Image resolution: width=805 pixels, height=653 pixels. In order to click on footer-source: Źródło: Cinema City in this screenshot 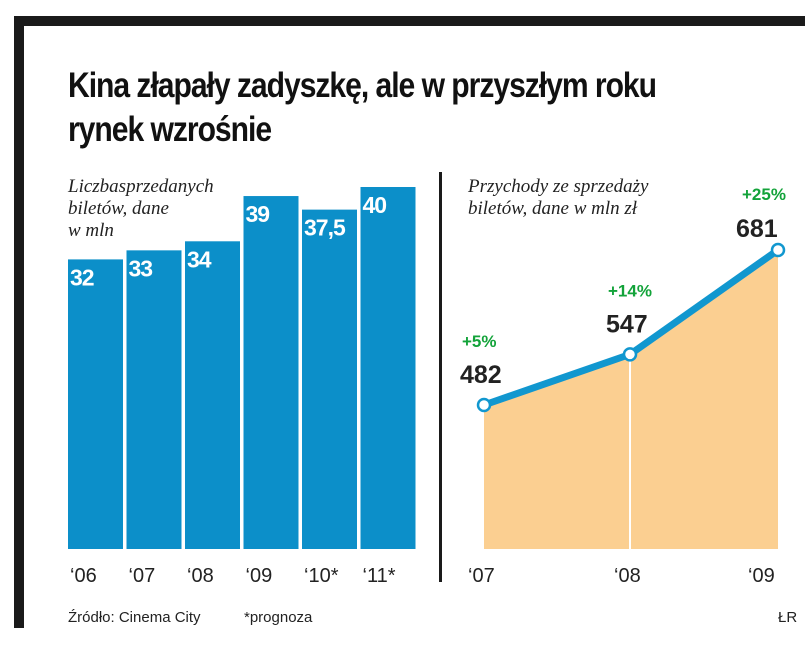, I will do `click(134, 617)`.